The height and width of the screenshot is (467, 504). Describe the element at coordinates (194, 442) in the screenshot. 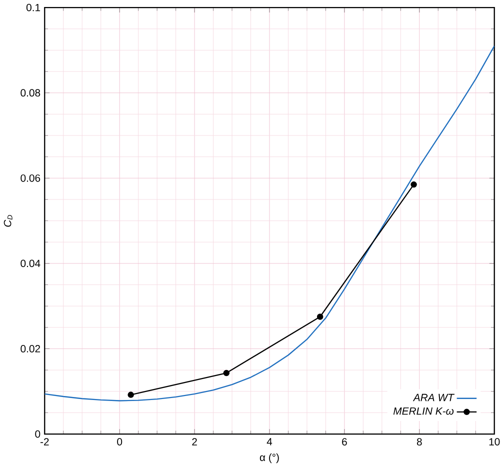

I see `x-tick-label: 2` at that location.